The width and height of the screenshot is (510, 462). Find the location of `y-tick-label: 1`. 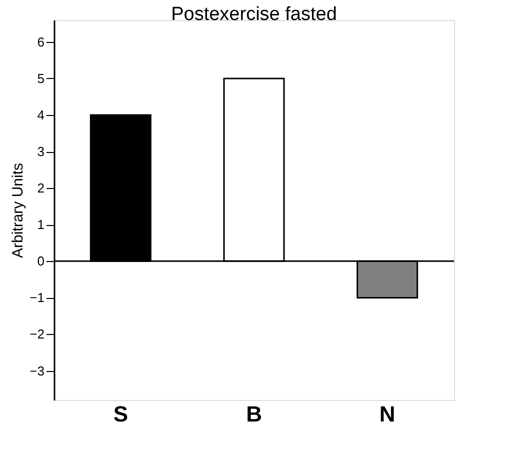

y-tick-label: 1 is located at coordinates (40, 224).